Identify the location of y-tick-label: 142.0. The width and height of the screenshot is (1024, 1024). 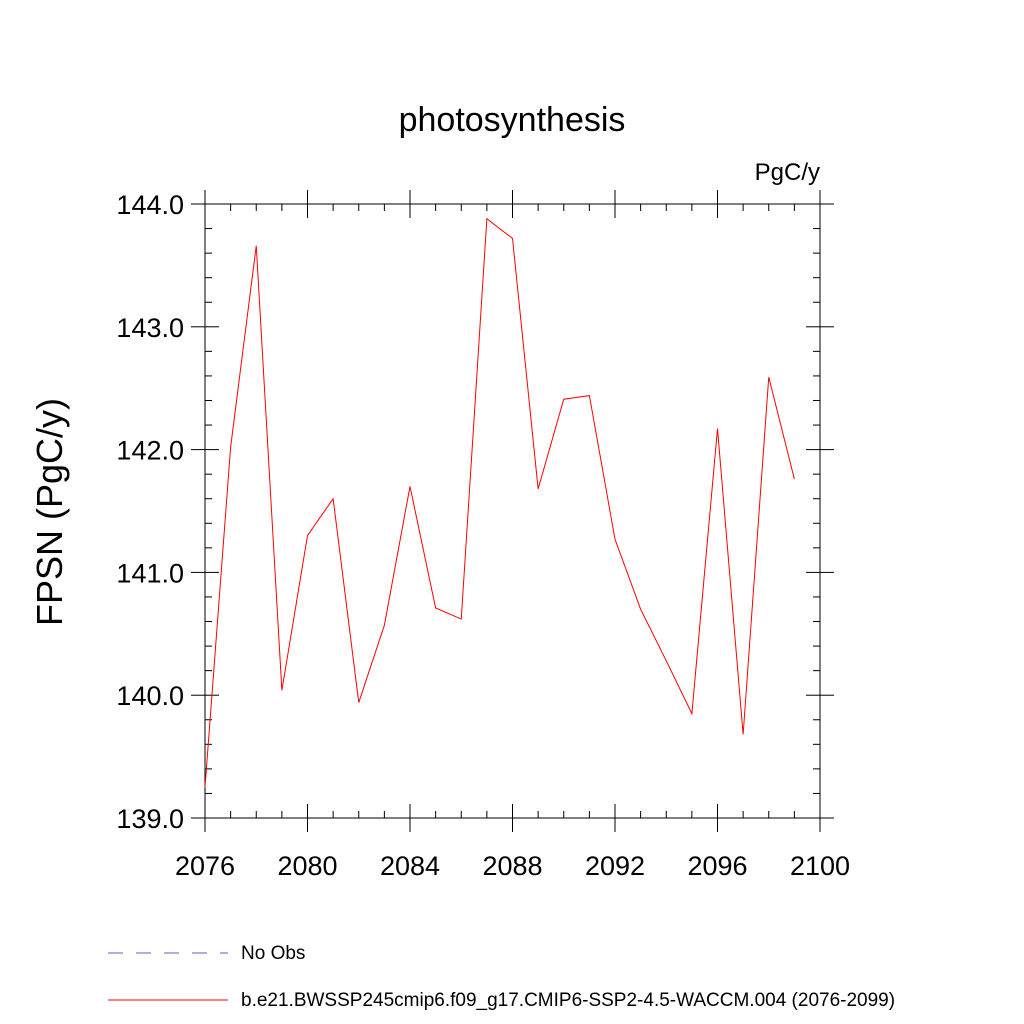
(150, 451).